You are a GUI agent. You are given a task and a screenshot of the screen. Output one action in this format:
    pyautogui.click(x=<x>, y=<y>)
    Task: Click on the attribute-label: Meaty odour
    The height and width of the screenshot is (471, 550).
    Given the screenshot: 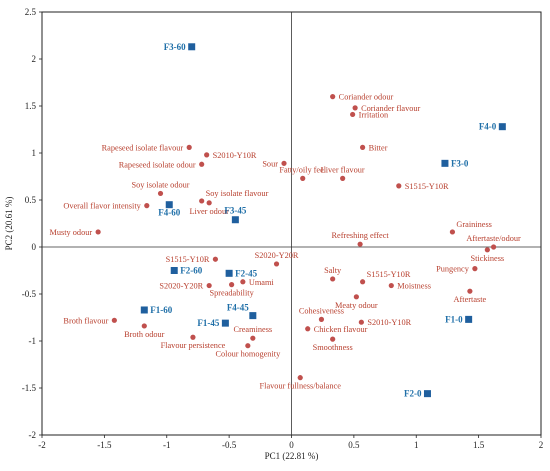 What is the action you would take?
    pyautogui.click(x=356, y=305)
    